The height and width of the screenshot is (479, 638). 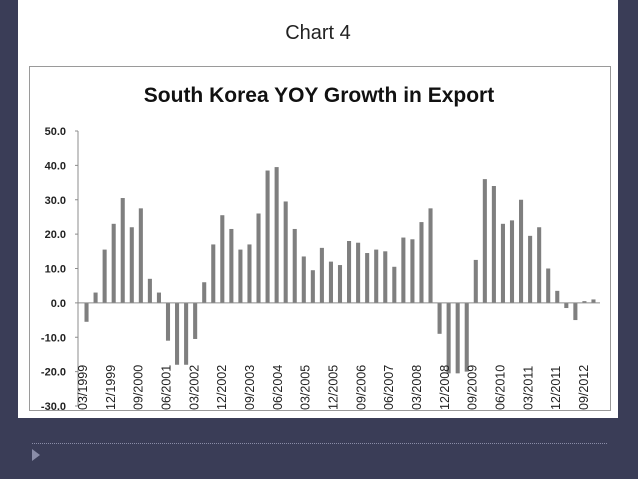 What do you see at coordinates (278, 387) in the screenshot?
I see `x-tick-label: 06/2004` at bounding box center [278, 387].